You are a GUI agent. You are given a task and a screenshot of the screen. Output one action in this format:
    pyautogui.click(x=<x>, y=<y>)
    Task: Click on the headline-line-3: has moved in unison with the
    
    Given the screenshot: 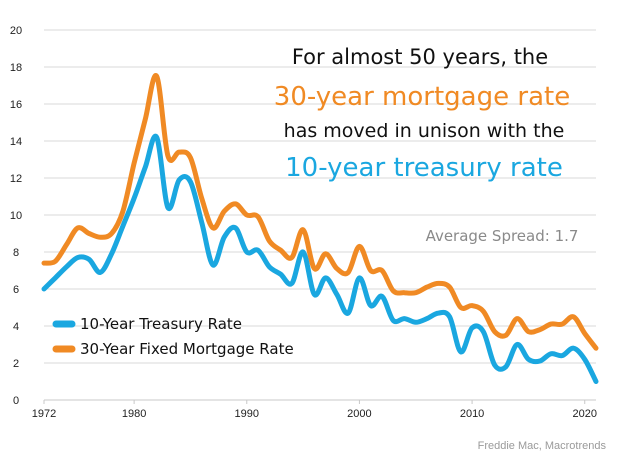 What is the action you would take?
    pyautogui.click(x=424, y=131)
    